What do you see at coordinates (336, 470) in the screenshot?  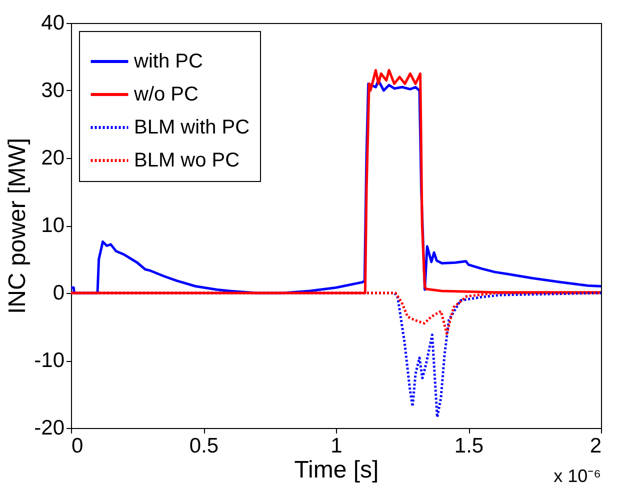 I see `x-axis-title: Time [s]` at bounding box center [336, 470].